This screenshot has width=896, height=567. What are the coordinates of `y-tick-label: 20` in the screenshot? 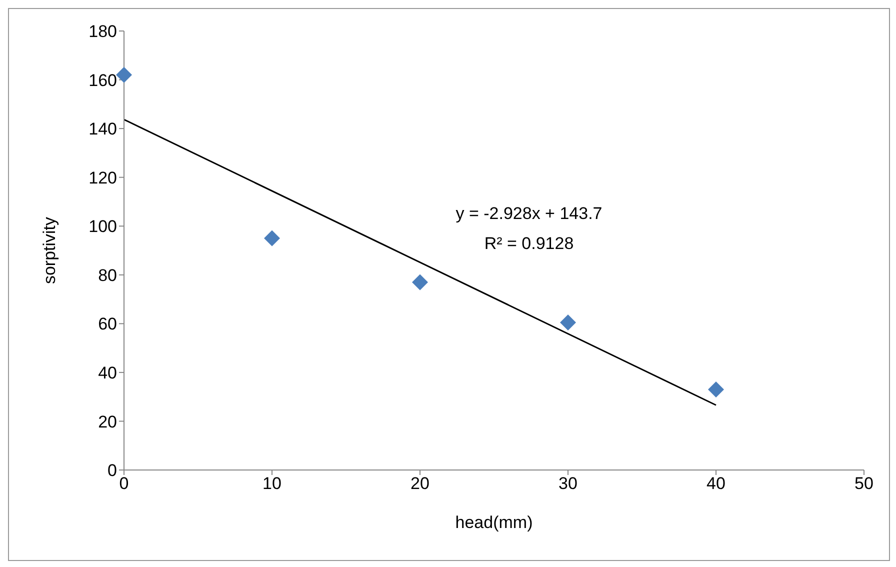 It's located at (107, 422).